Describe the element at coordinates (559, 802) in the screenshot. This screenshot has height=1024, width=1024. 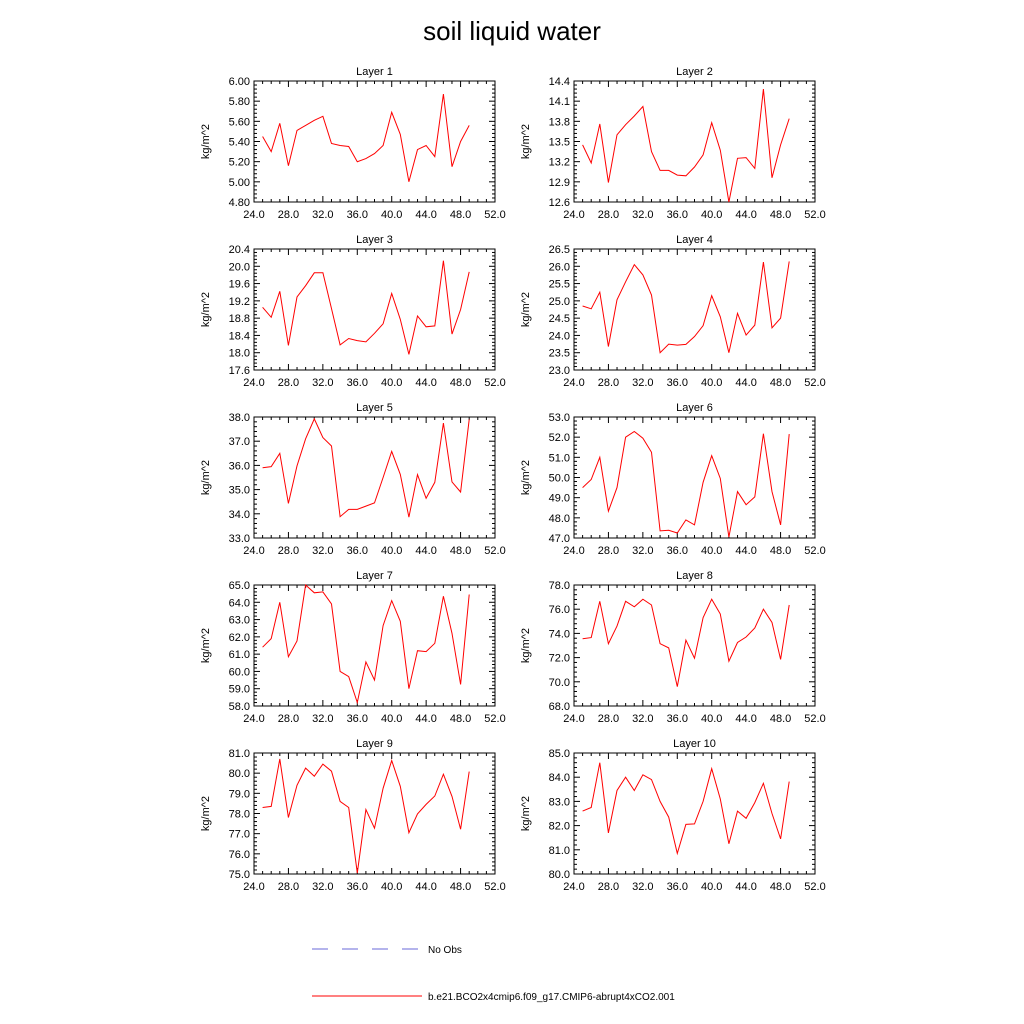
I see `y-tick-label: 83.0` at that location.